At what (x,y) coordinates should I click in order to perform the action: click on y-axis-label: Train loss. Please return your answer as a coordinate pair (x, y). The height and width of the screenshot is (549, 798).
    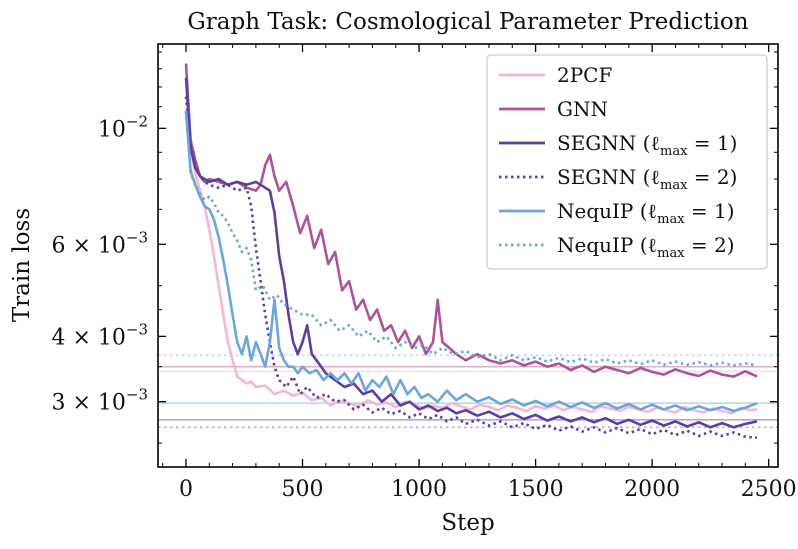
    Looking at the image, I should click on (22, 265).